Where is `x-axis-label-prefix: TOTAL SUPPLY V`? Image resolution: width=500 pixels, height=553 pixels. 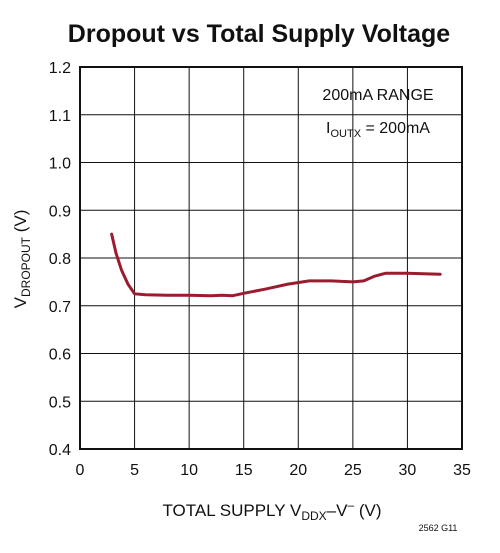
x-axis-label-prefix: TOTAL SUPPLY V is located at coordinates (232, 510).